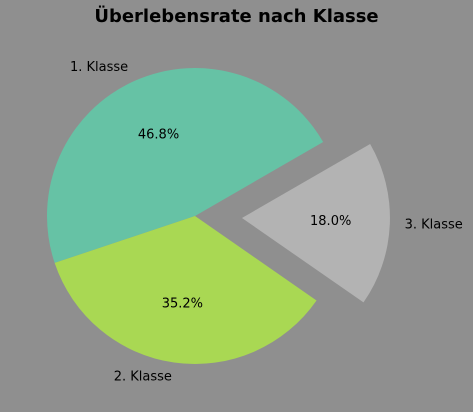 The image size is (473, 412). I want to click on pie-percent-label-1: 46.8%, so click(158, 135).